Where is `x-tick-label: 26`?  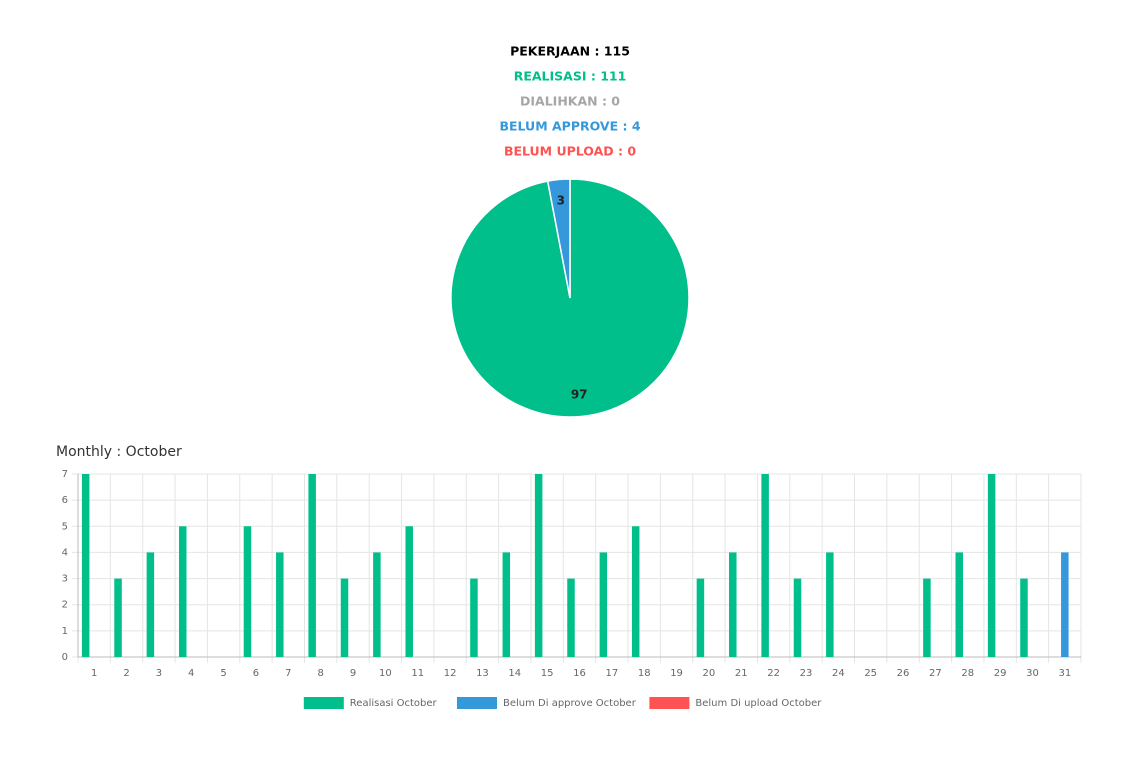
x-tick-label: 26 is located at coordinates (903, 673).